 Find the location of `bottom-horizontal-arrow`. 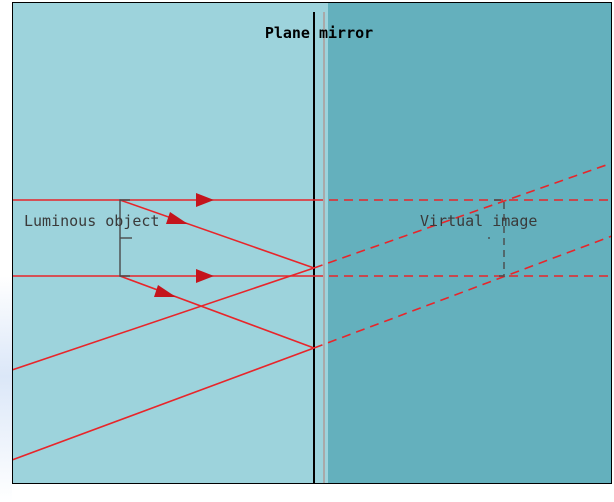

bottom-horizontal-arrow is located at coordinates (205, 276).